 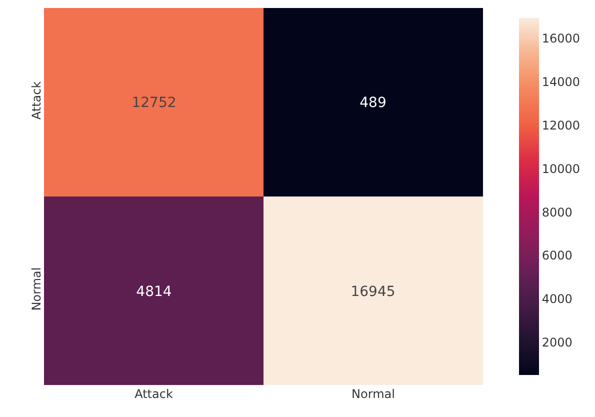 What do you see at coordinates (561, 169) in the screenshot?
I see `color-bar-label: 10000` at bounding box center [561, 169].